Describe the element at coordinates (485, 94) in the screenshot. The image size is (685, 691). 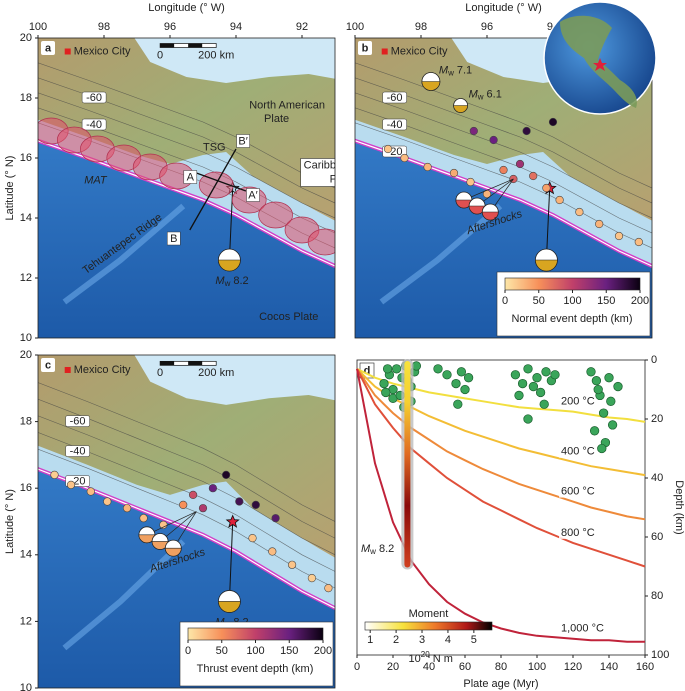
I see `magnitude-label: Mw 6.1` at that location.